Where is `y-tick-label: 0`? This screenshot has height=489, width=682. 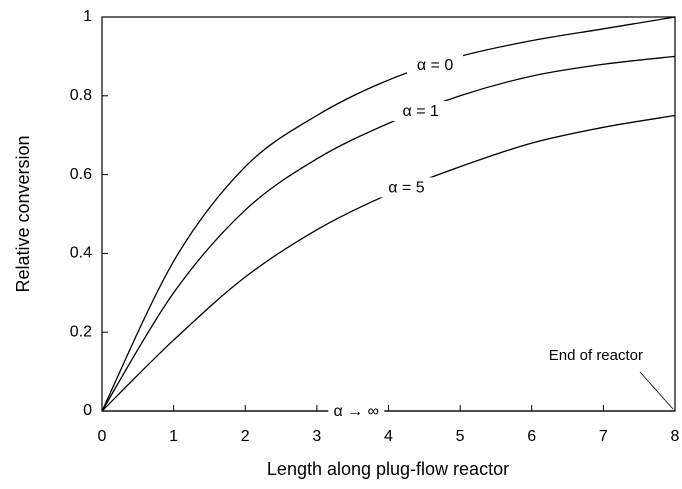
y-tick-label: 0 is located at coordinates (87, 410).